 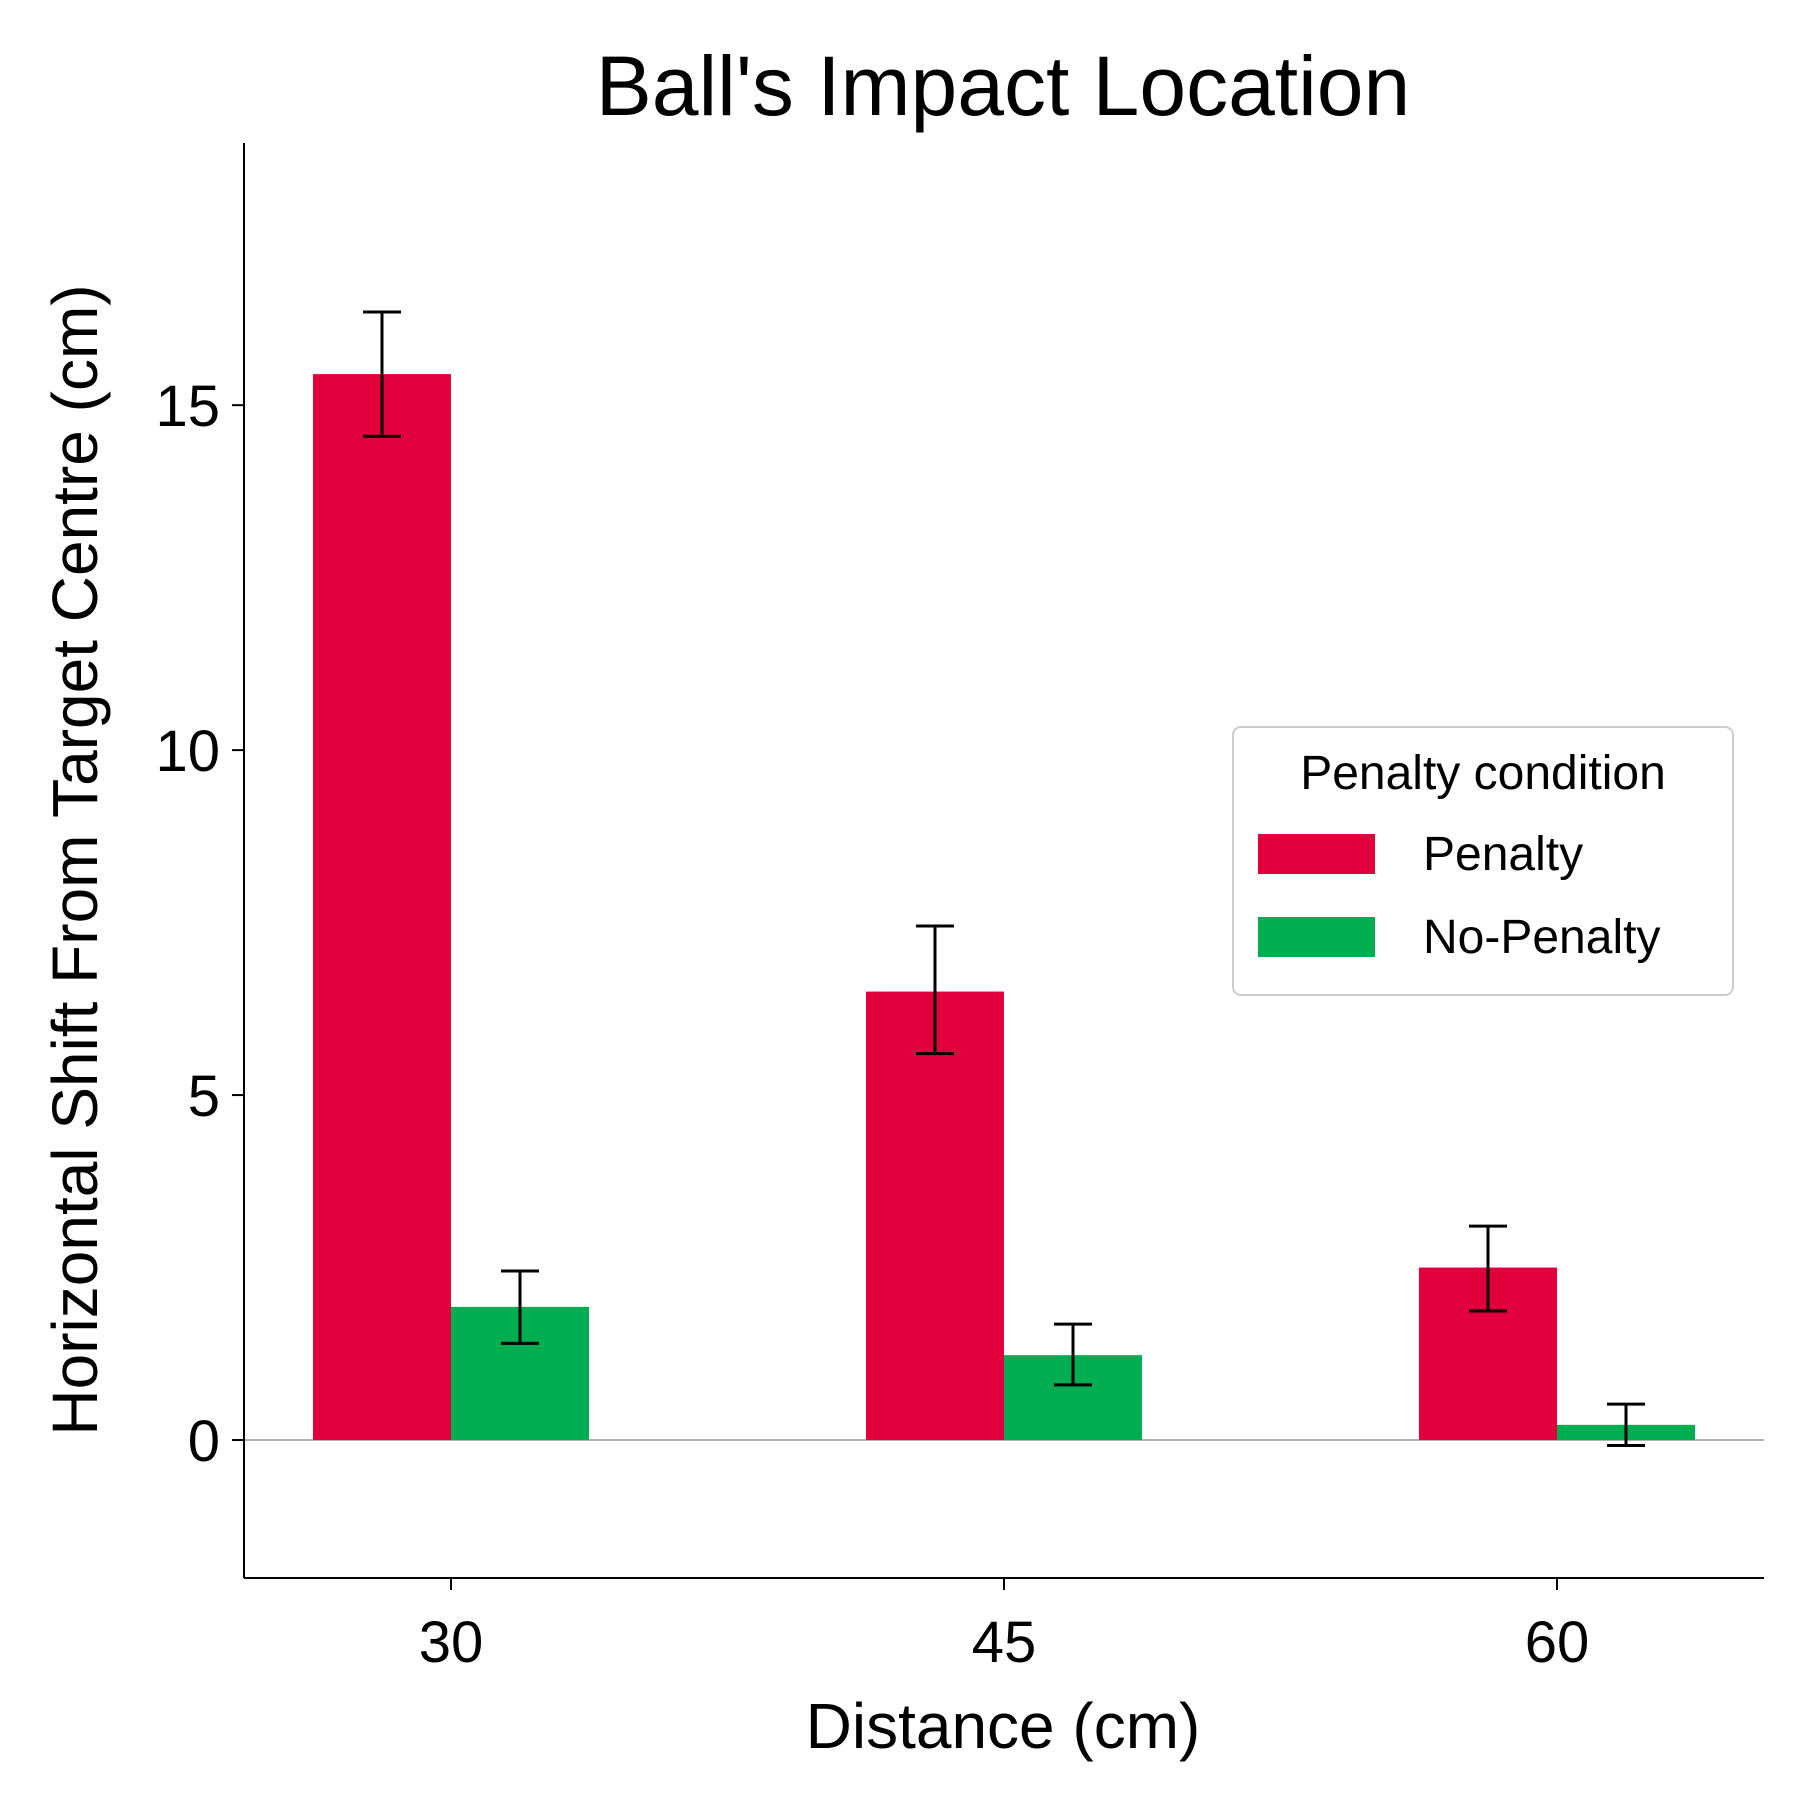 What do you see at coordinates (204, 1441) in the screenshot?
I see `y-tick-label: 0` at bounding box center [204, 1441].